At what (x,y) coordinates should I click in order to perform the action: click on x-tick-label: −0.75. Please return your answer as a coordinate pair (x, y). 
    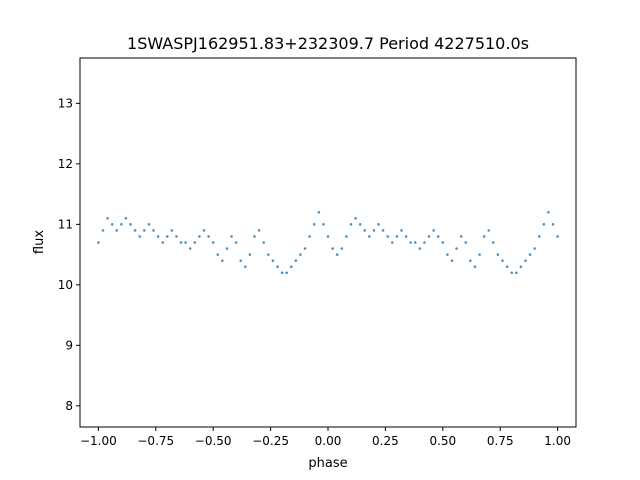
    Looking at the image, I should click on (155, 441).